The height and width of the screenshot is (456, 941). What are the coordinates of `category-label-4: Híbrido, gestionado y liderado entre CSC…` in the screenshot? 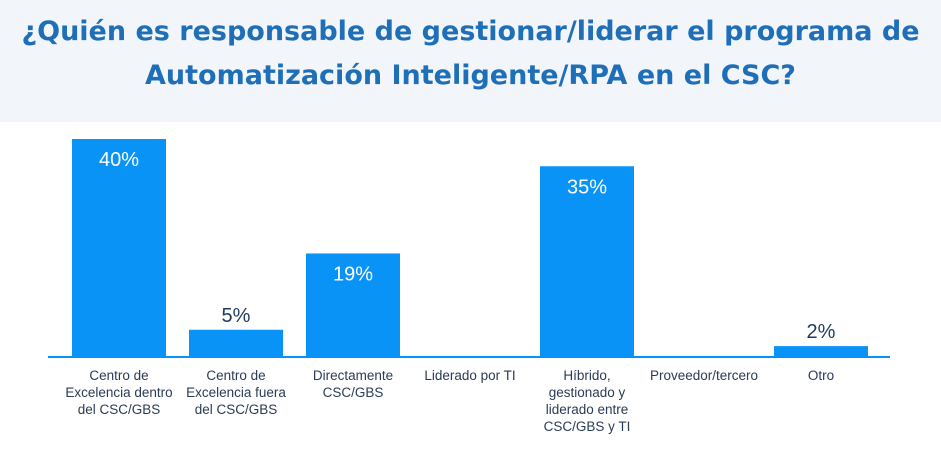 It's located at (587, 401).